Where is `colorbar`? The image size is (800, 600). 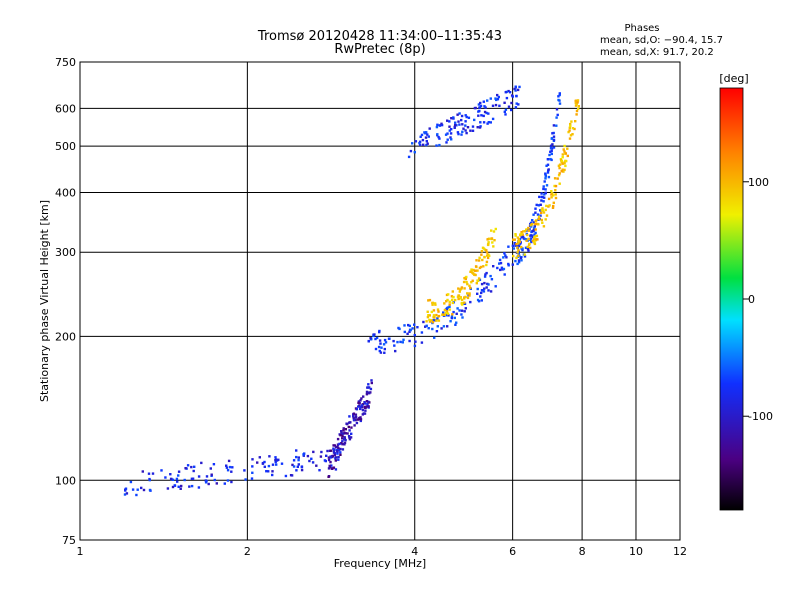
colorbar is located at coordinates (731, 299).